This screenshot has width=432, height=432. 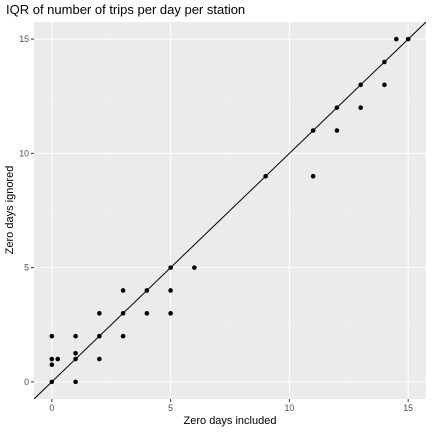 What do you see at coordinates (408, 408) in the screenshot?
I see `x-tick-label: 15` at bounding box center [408, 408].